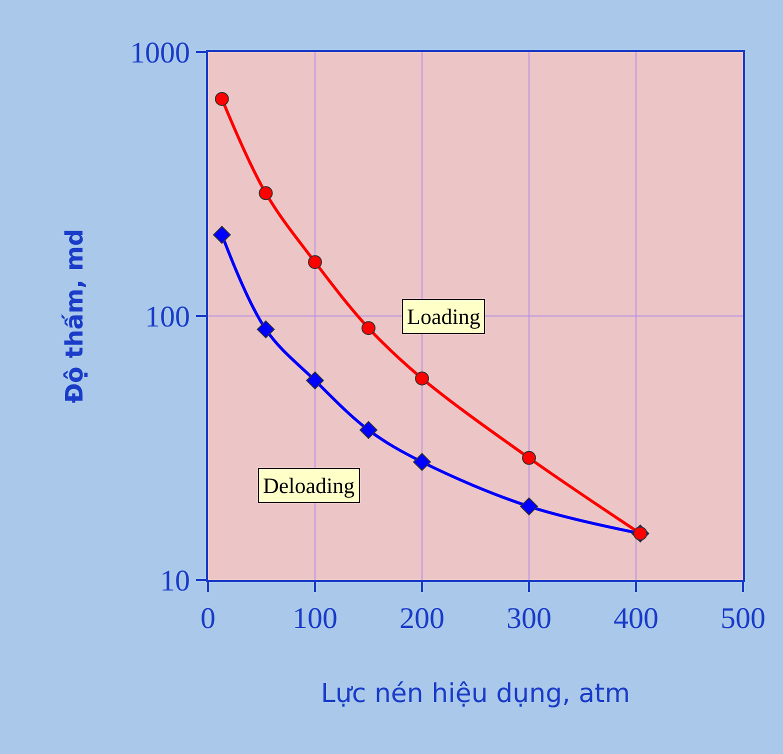 The height and width of the screenshot is (754, 783). What do you see at coordinates (743, 618) in the screenshot?
I see `x-tick-label: 500` at bounding box center [743, 618].